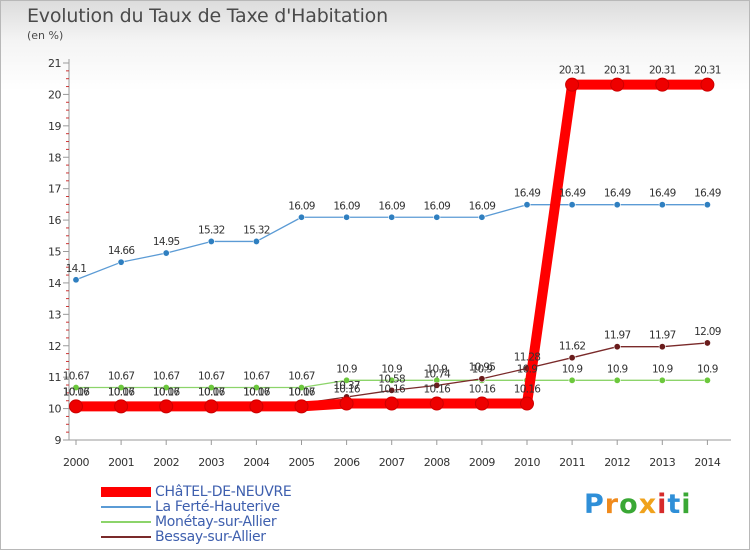  What do you see at coordinates (126, 492) in the screenshot?
I see `legend-swatch` at bounding box center [126, 492].